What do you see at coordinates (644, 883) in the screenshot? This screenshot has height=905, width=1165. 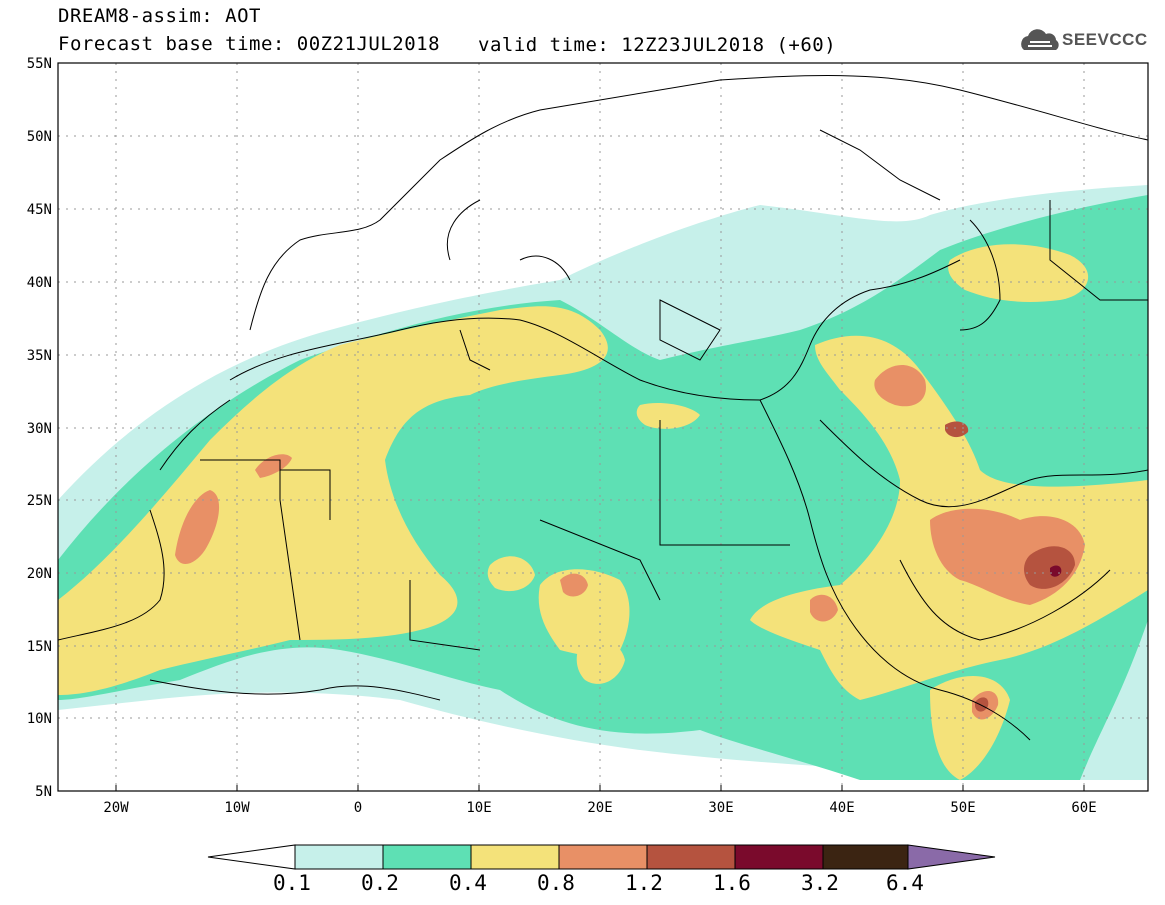 I see `colorbar-label: 1.2` at bounding box center [644, 883].